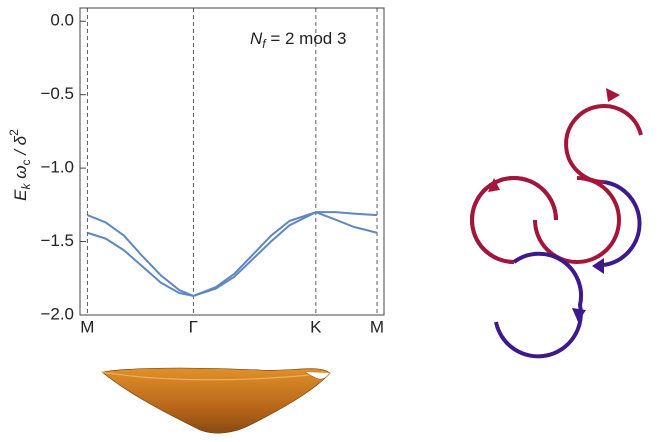 The image size is (664, 442). What do you see at coordinates (193, 326) in the screenshot?
I see `x-tick-label: Γ` at bounding box center [193, 326].